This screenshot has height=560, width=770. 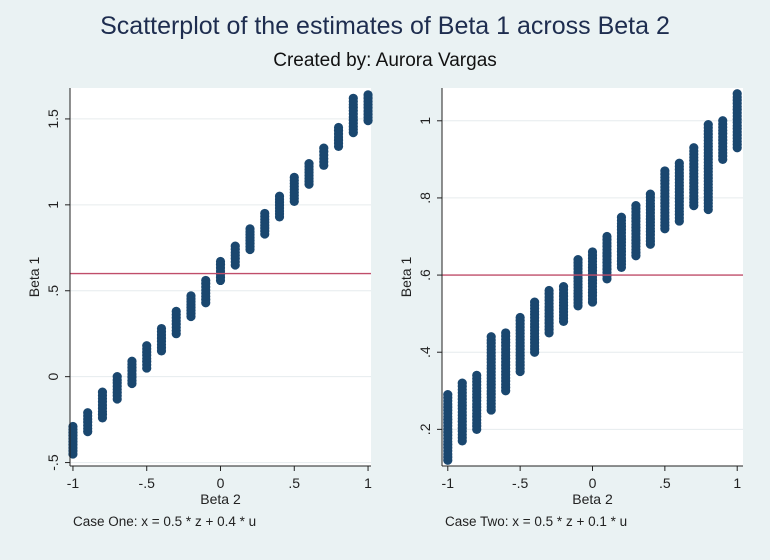 What do you see at coordinates (53, 291) in the screenshot?
I see `y-tick-label: .5` at bounding box center [53, 291].